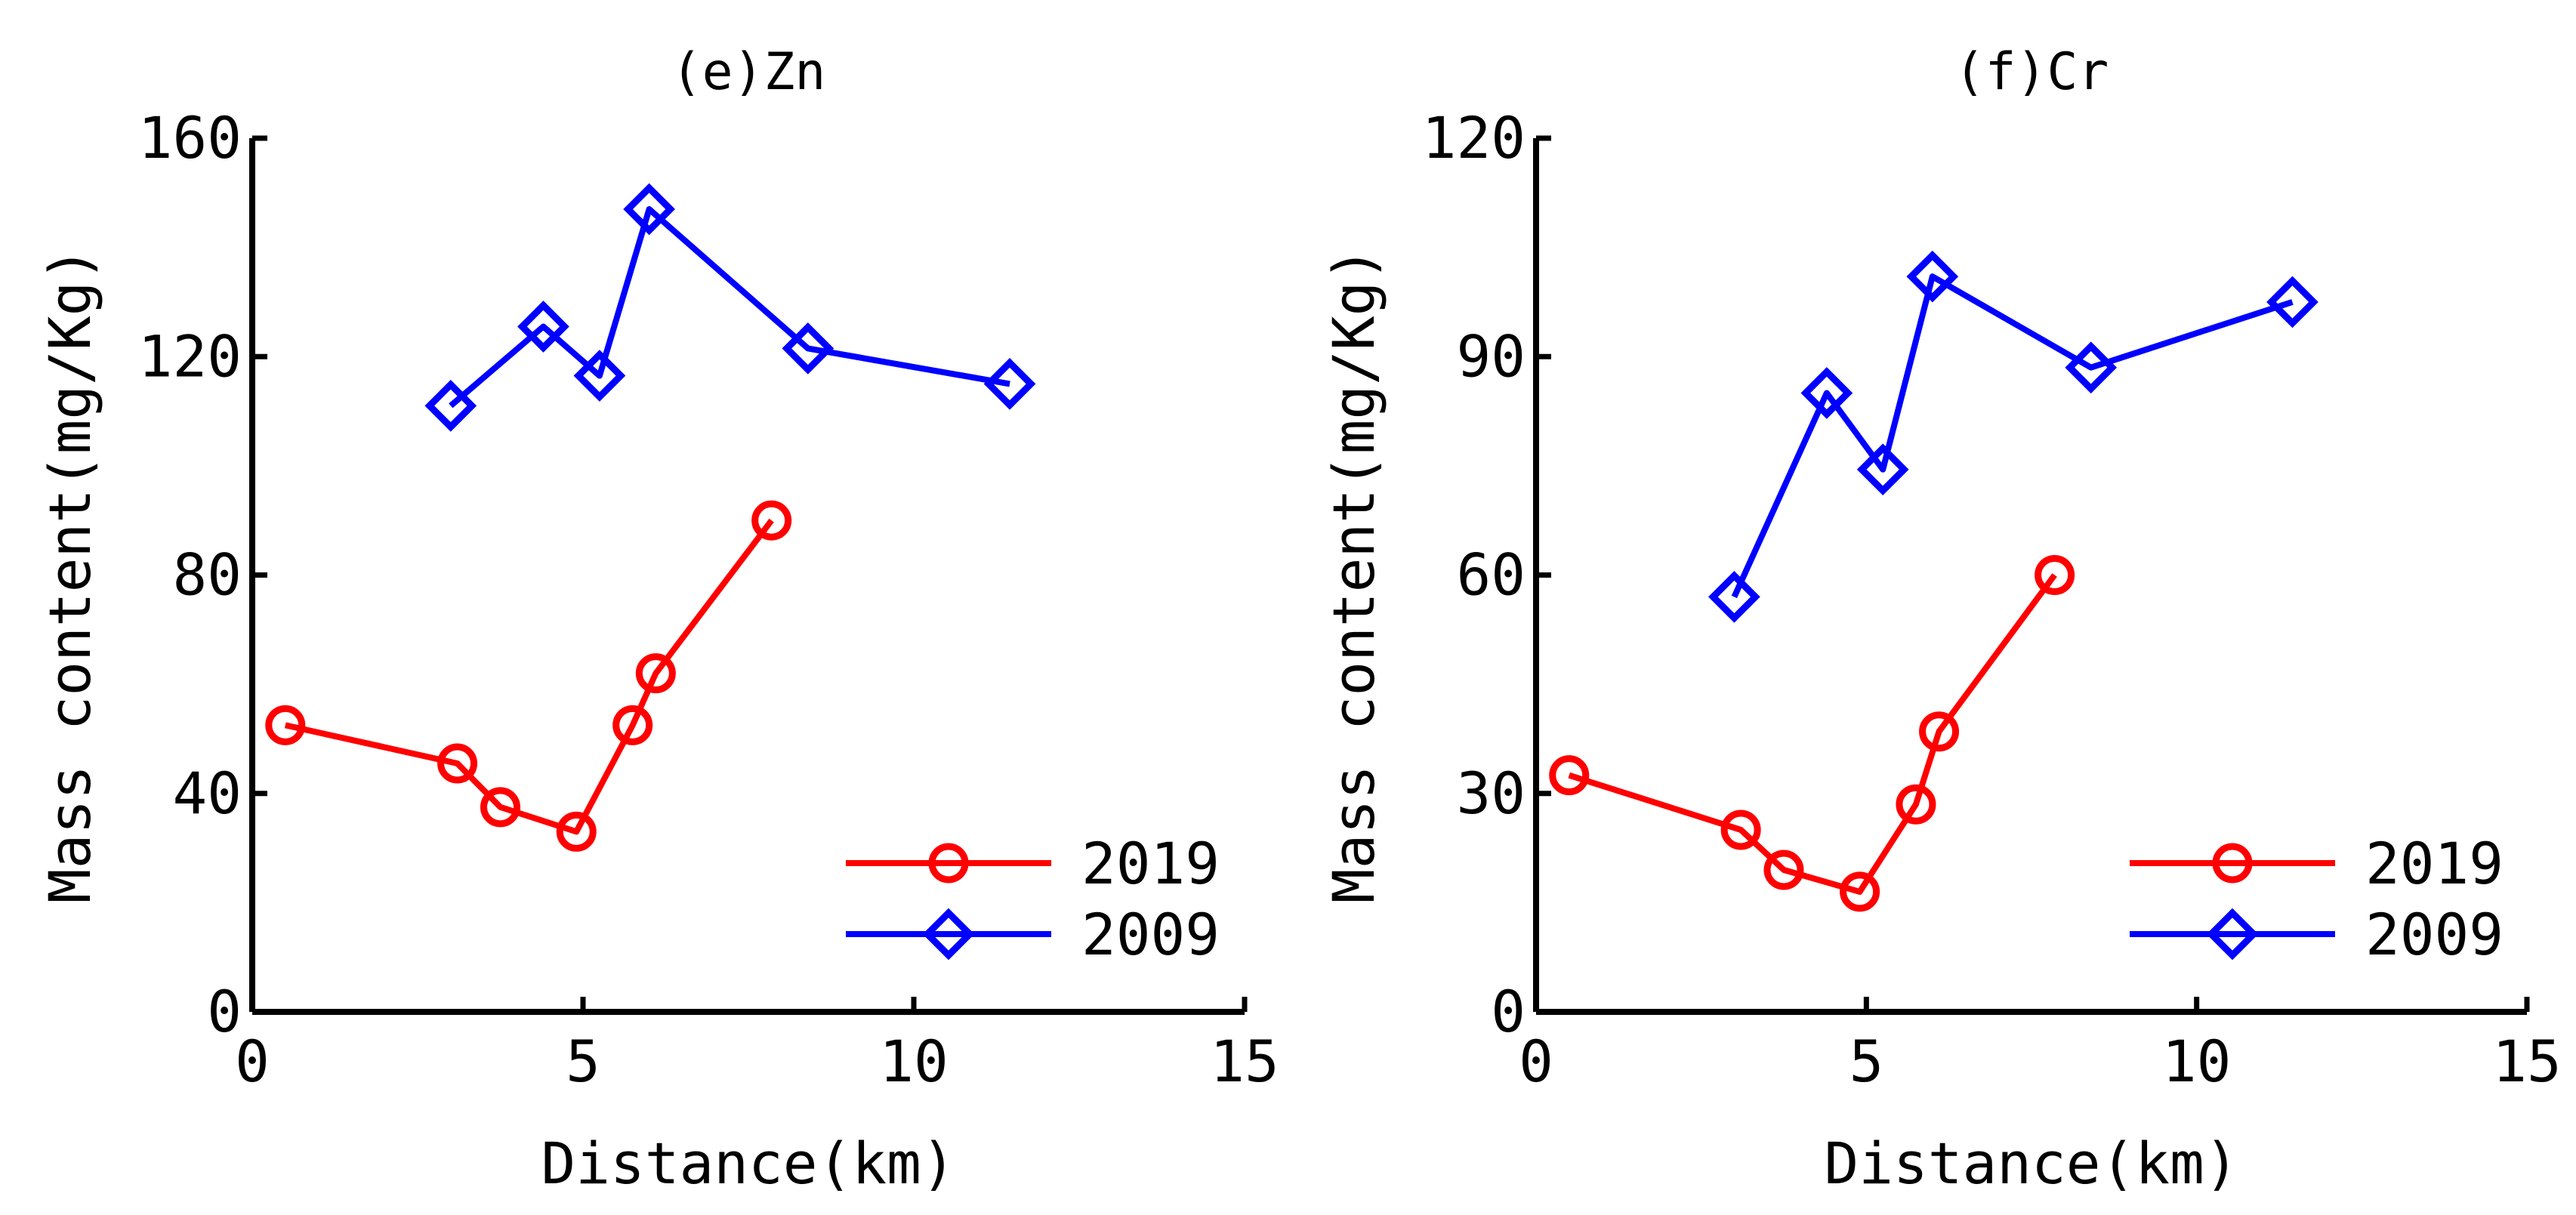 The height and width of the screenshot is (1215, 2576). Describe the element at coordinates (1491, 794) in the screenshot. I see `y-tick-label: 30` at that location.